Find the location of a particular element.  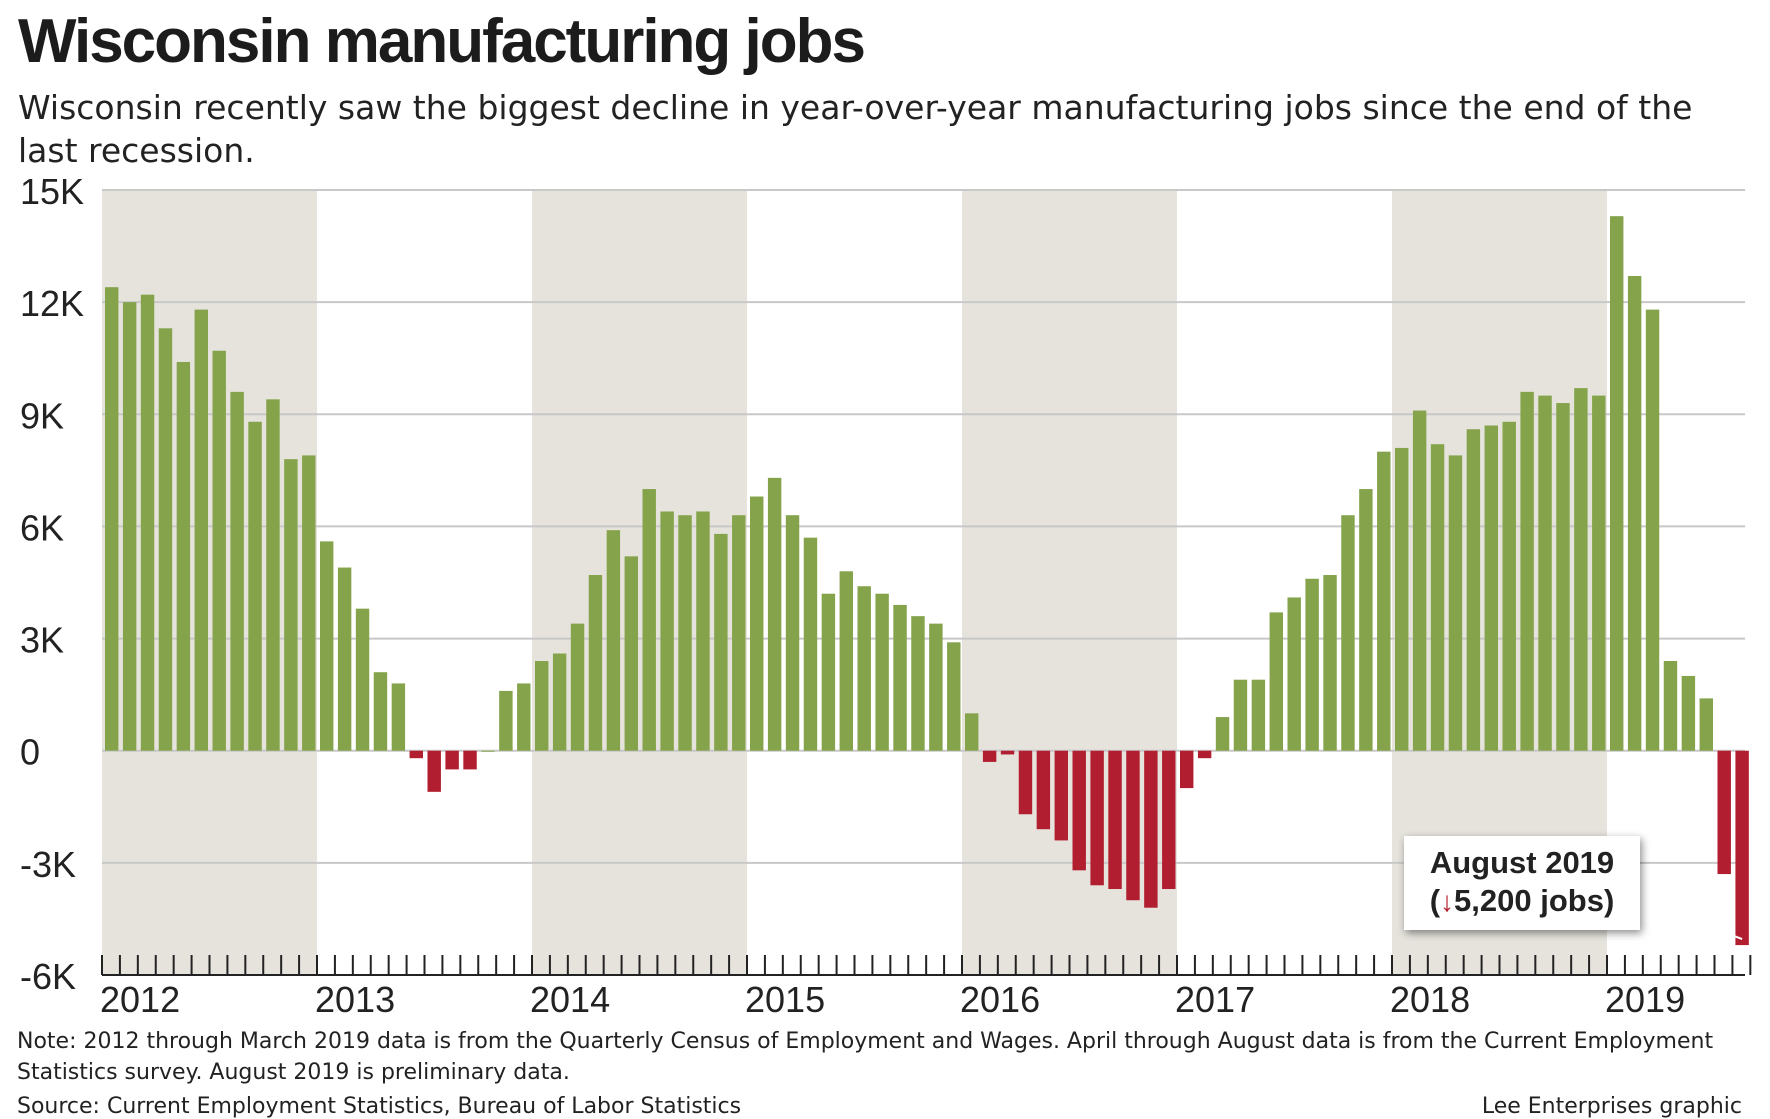

year-band-2014 is located at coordinates (639, 582).